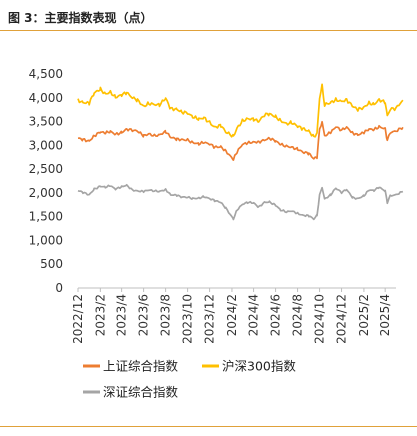 Image resolution: width=417 pixels, height=436 pixels. I want to click on bottom-divider, so click(208, 426).